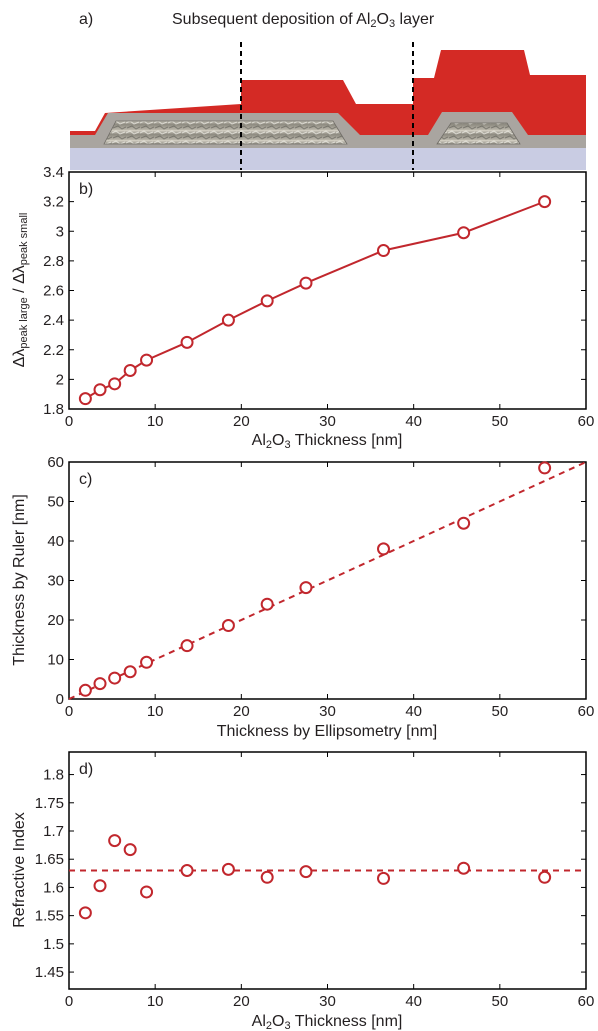 This screenshot has width=598, height=1031. What do you see at coordinates (60, 699) in the screenshot?
I see `y-tick-label: 0` at bounding box center [60, 699].